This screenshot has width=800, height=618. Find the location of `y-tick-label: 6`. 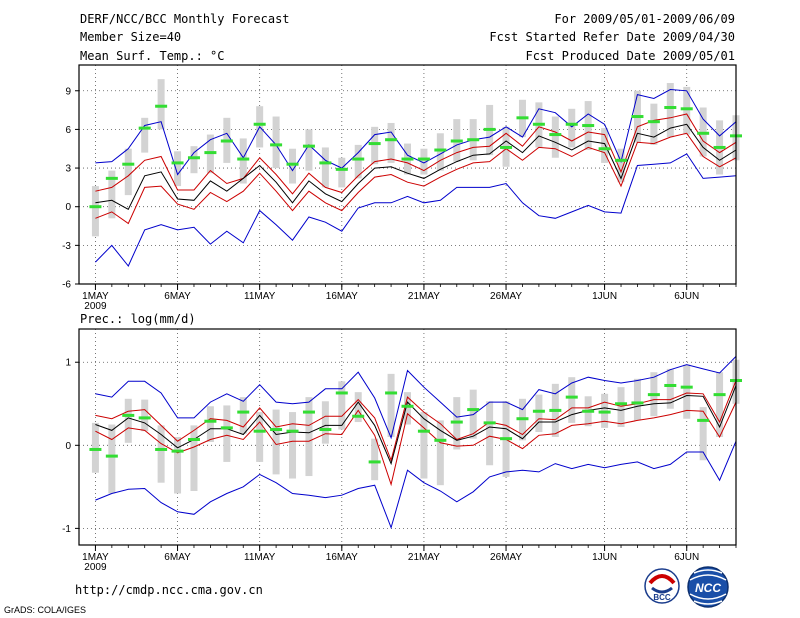

y-tick-label: 6 is located at coordinates (68, 130).